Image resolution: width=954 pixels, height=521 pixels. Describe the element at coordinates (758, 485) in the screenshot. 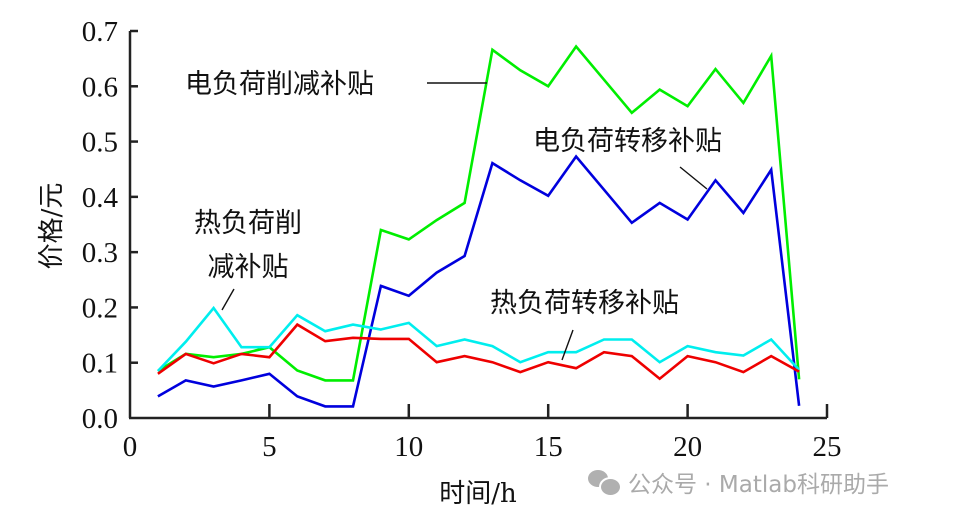

I see `watermark-text: 公众号 · Matlab科研助手` at that location.